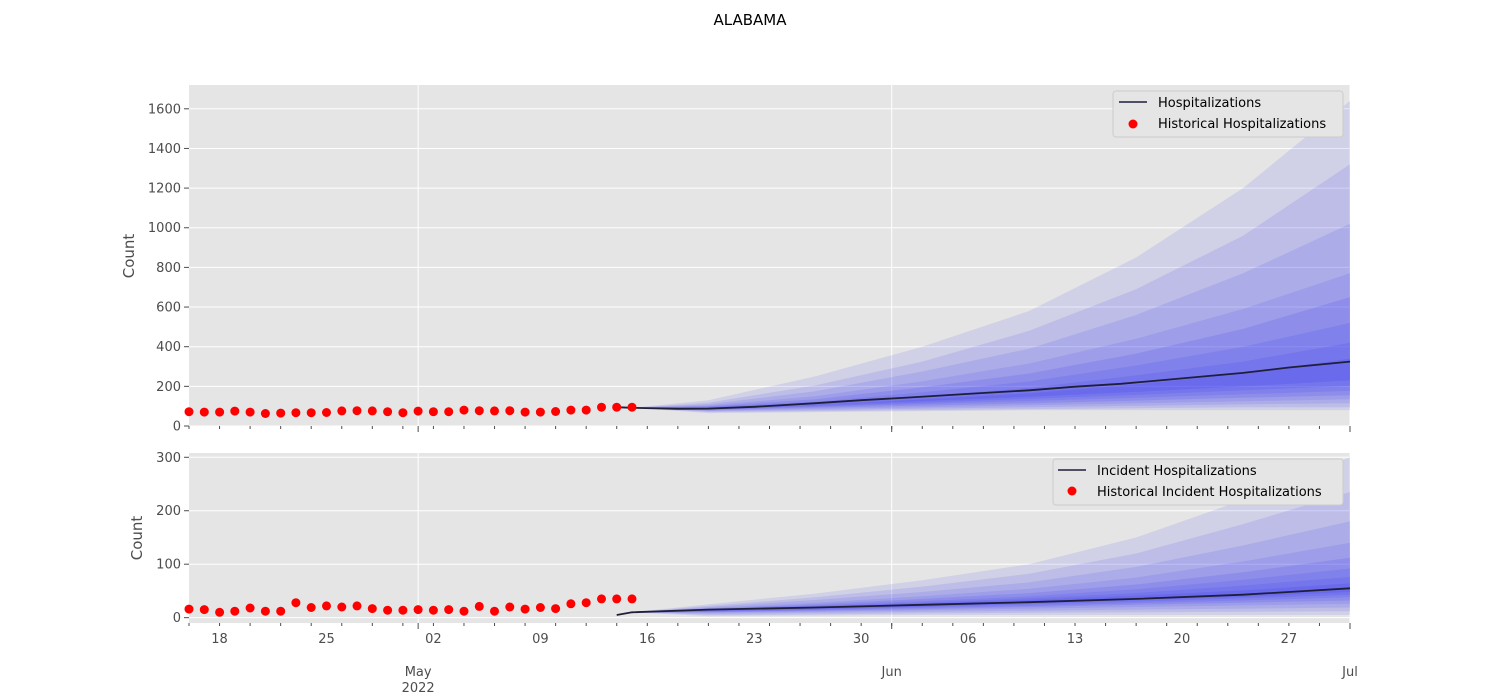  What do you see at coordinates (1349, 672) in the screenshot?
I see `x-month-label: Jul` at bounding box center [1349, 672].